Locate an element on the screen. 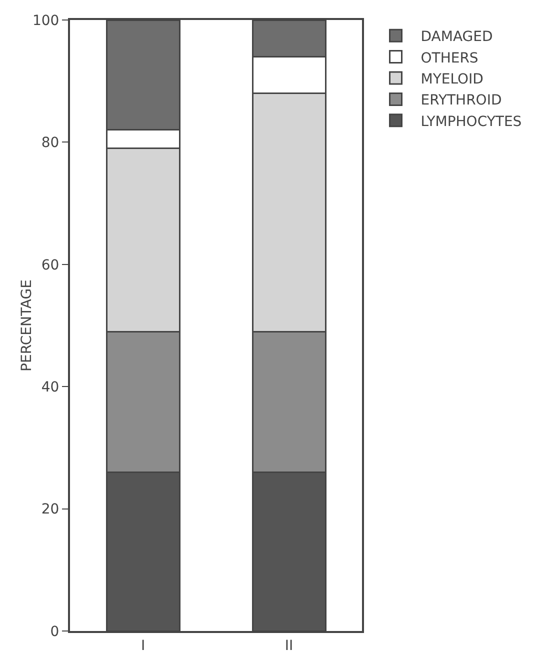 This screenshot has width=540, height=671. y-axis-title: PERCENTAGE is located at coordinates (27, 326).